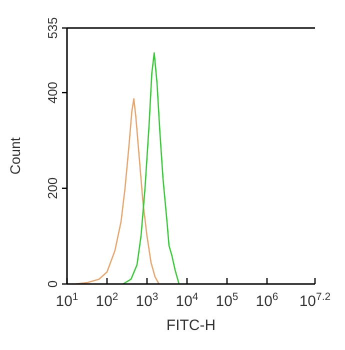  What do you see at coordinates (52, 28) in the screenshot?
I see `y-tick-label: 535` at bounding box center [52, 28].